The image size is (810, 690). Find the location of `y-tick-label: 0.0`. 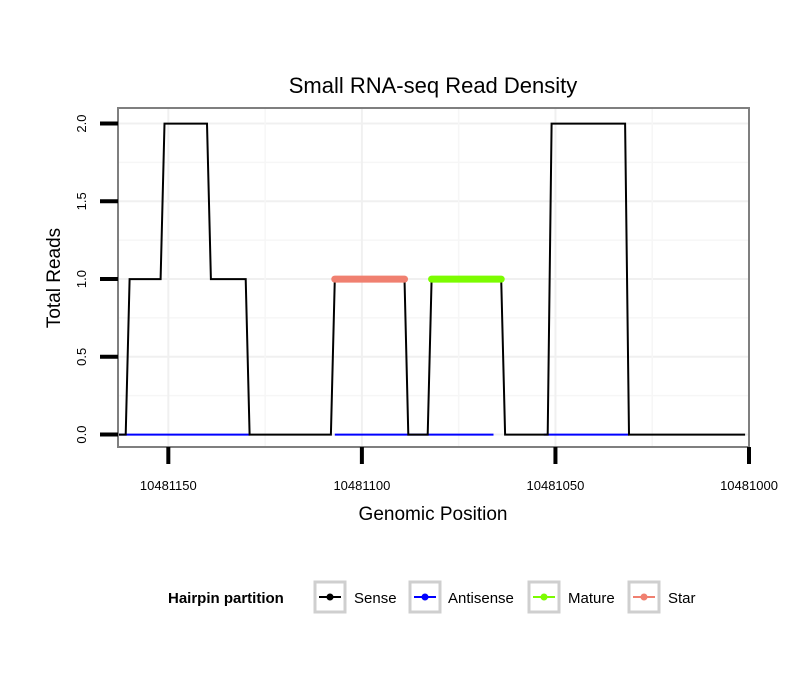

y-tick-label: 0.0 is located at coordinates (81, 435).